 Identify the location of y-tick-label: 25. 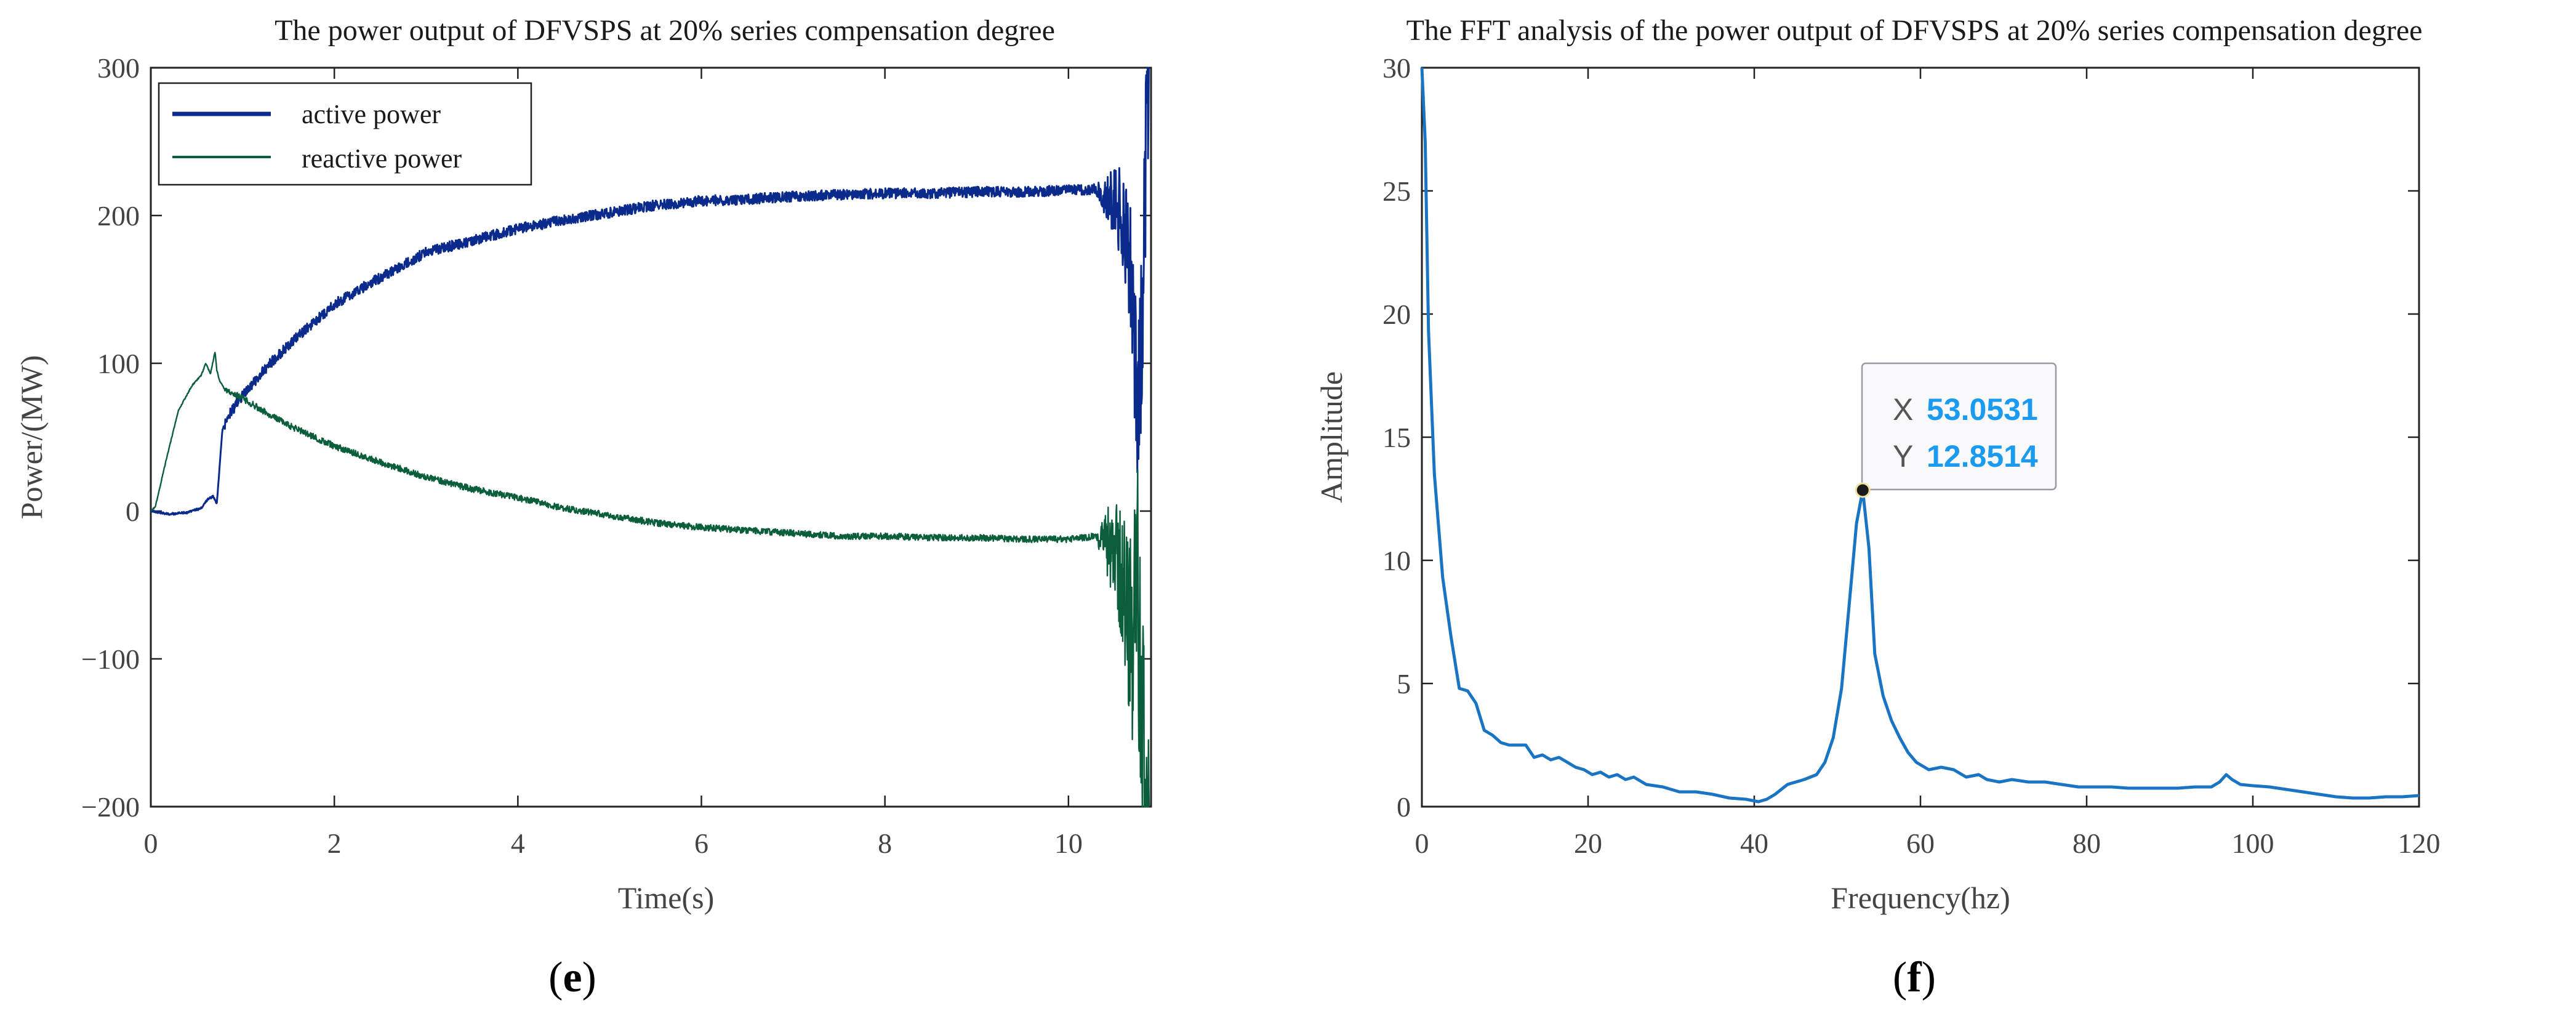
(1396, 191).